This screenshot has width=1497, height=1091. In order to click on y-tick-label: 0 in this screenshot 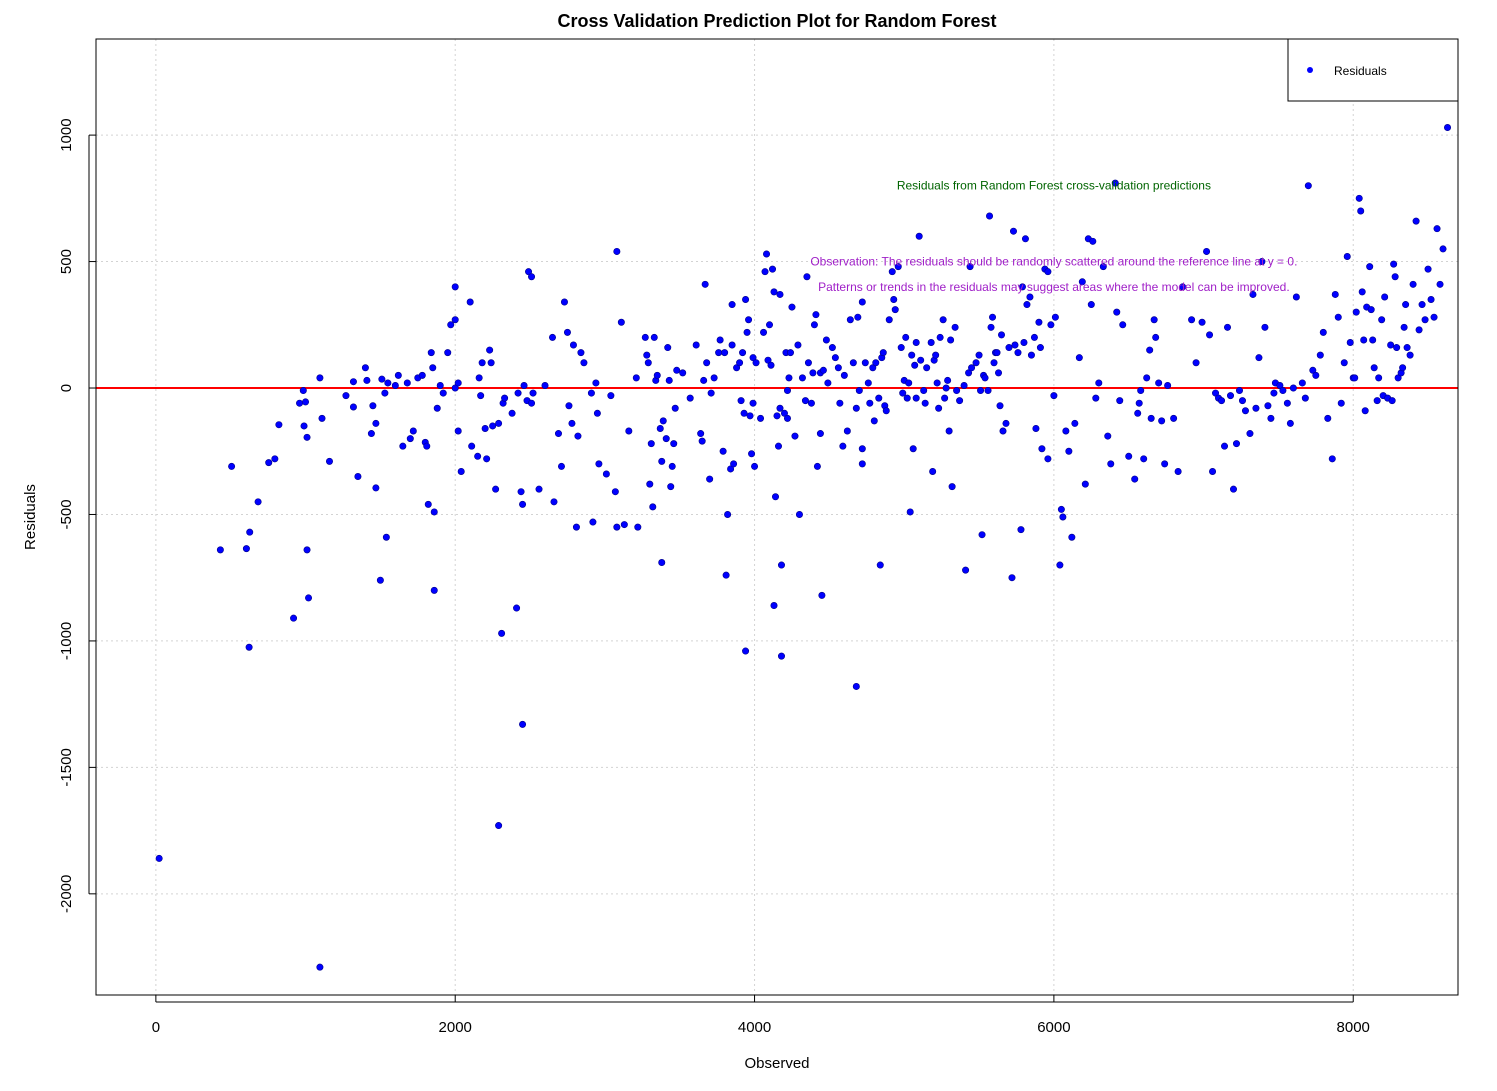, I will do `click(66, 388)`.